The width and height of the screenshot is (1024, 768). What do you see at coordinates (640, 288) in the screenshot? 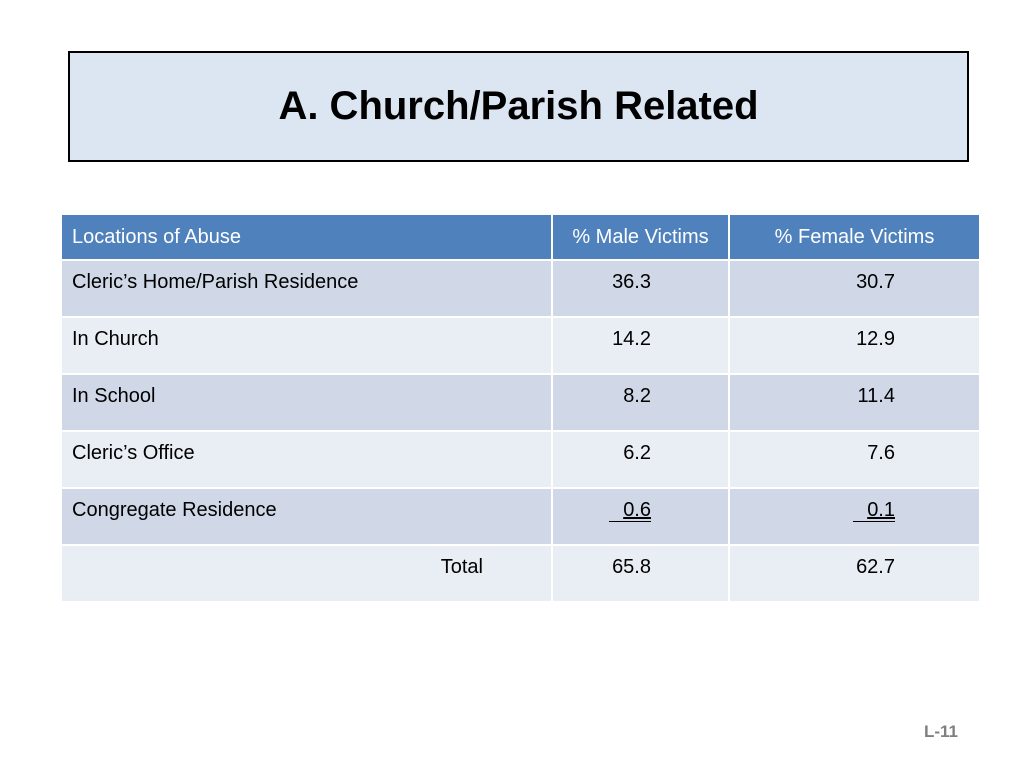
I see `cell: 36.3` at bounding box center [640, 288].